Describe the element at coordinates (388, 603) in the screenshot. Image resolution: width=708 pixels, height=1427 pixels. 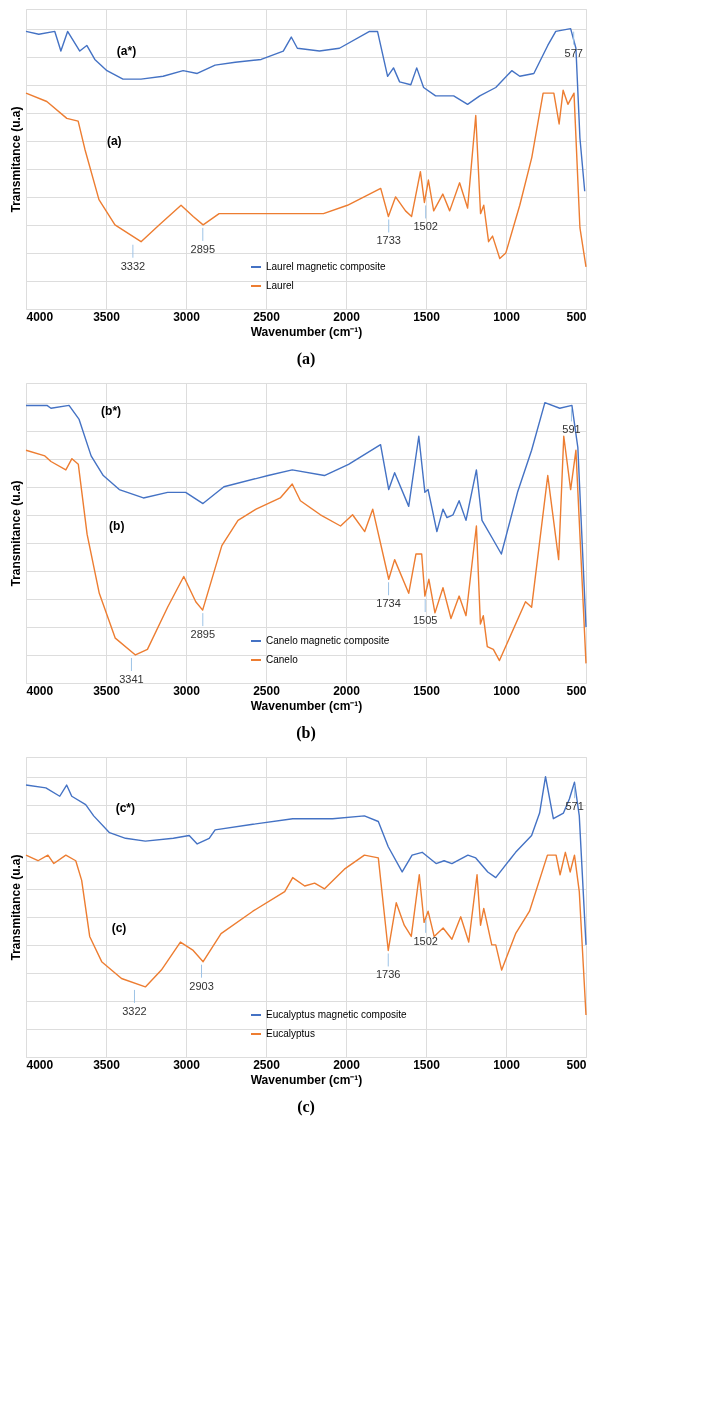
I see `annotation: 1734` at that location.